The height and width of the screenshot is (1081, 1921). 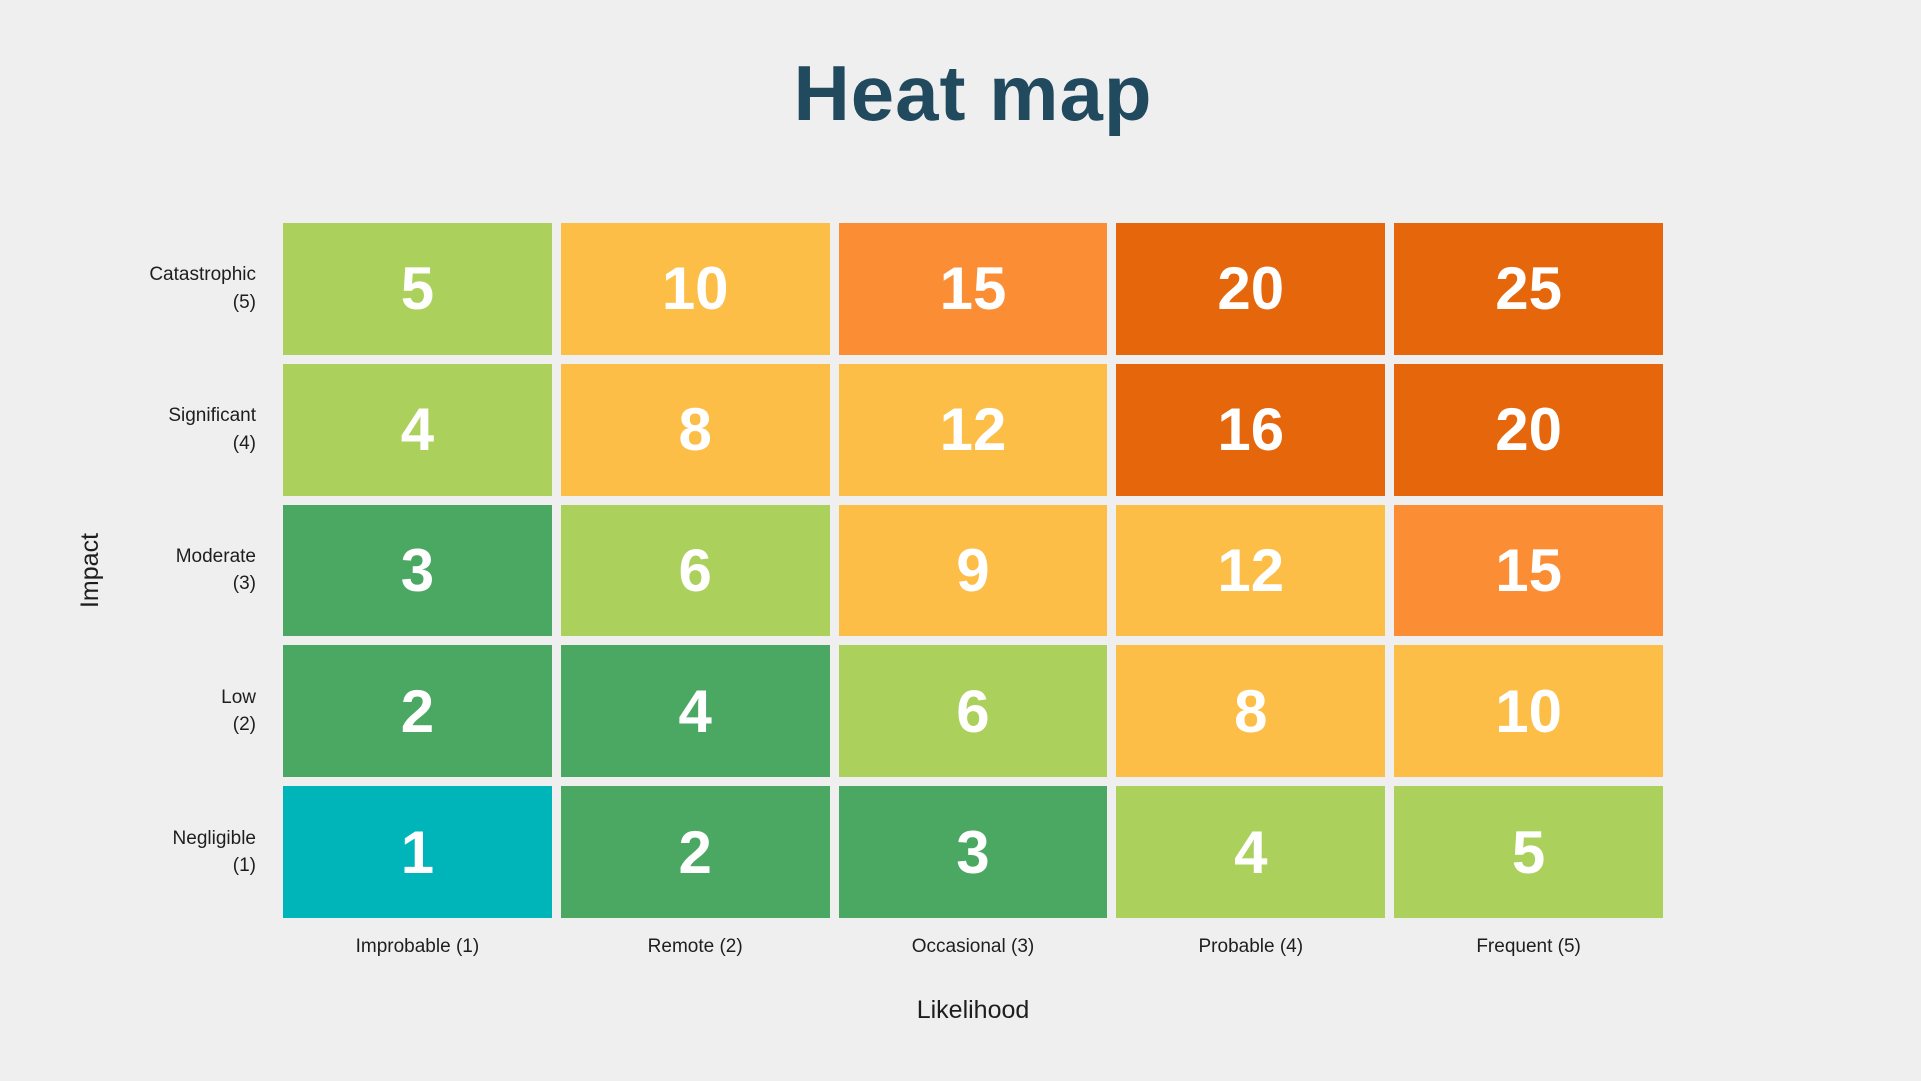 I want to click on heatmap-cell-r1c1: 5, so click(x=417, y=289).